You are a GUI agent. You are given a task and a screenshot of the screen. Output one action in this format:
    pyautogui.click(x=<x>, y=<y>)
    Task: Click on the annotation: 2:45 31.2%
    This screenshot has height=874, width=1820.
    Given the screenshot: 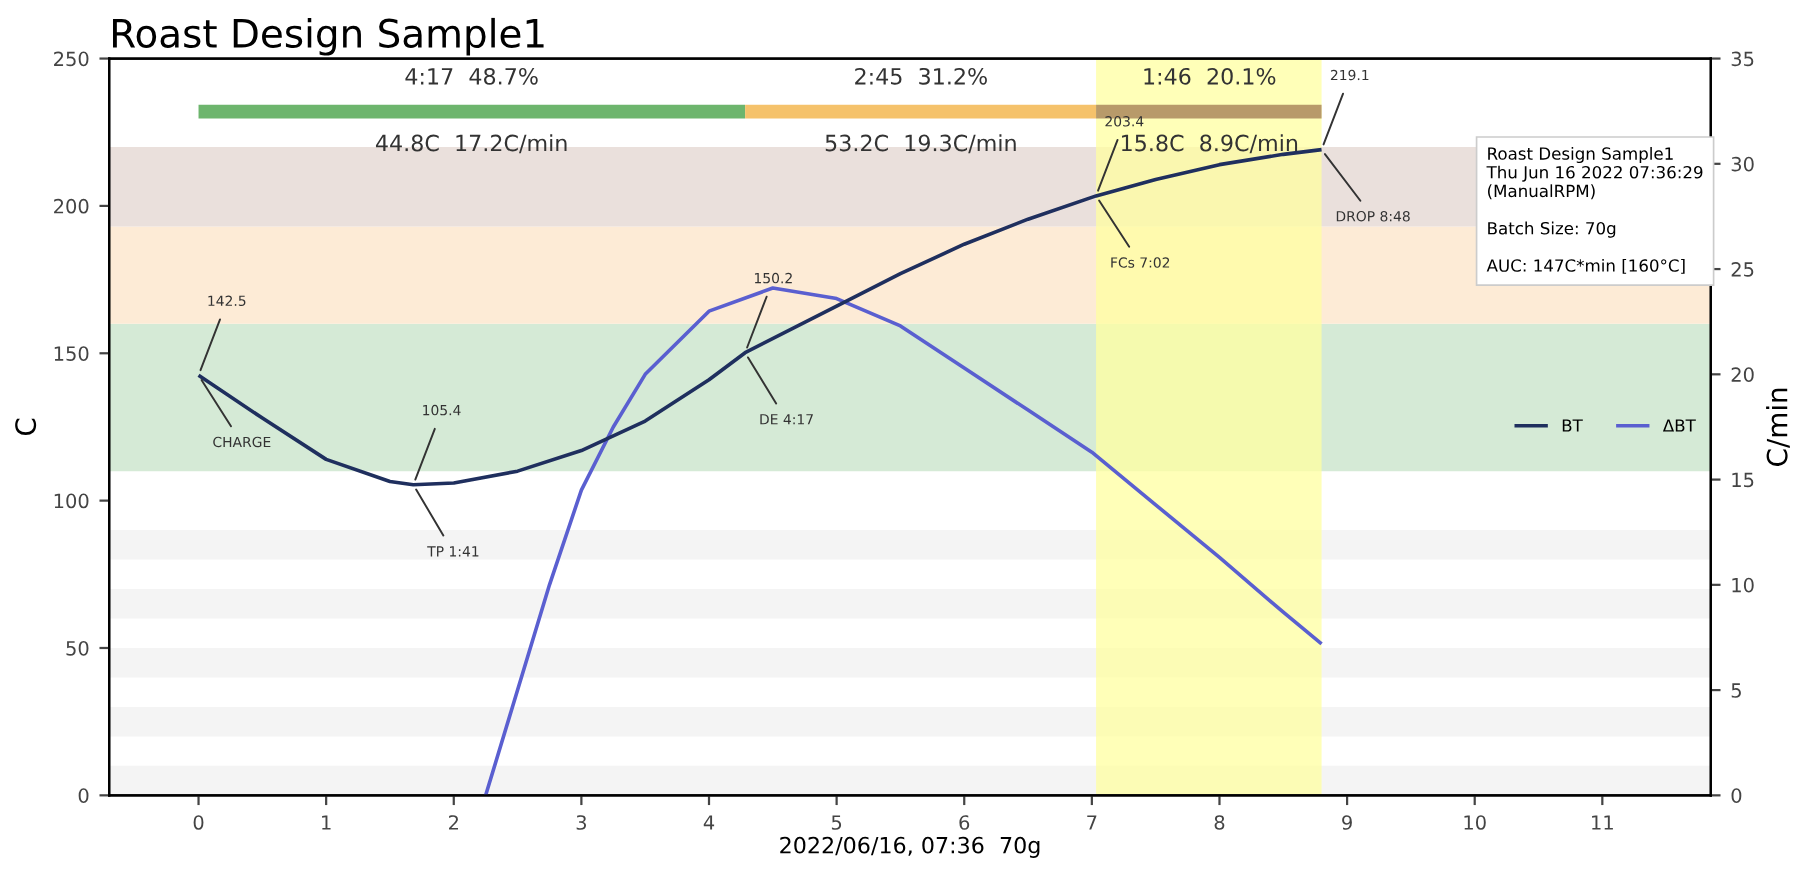 What is the action you would take?
    pyautogui.click(x=921, y=76)
    